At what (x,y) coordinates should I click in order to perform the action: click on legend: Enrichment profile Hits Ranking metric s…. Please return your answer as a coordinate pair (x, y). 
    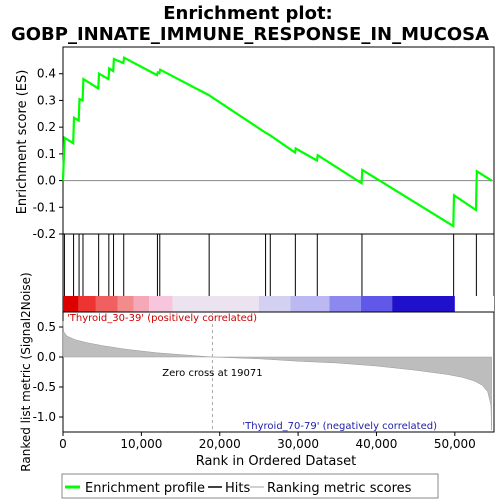
    Looking at the image, I should click on (250, 486).